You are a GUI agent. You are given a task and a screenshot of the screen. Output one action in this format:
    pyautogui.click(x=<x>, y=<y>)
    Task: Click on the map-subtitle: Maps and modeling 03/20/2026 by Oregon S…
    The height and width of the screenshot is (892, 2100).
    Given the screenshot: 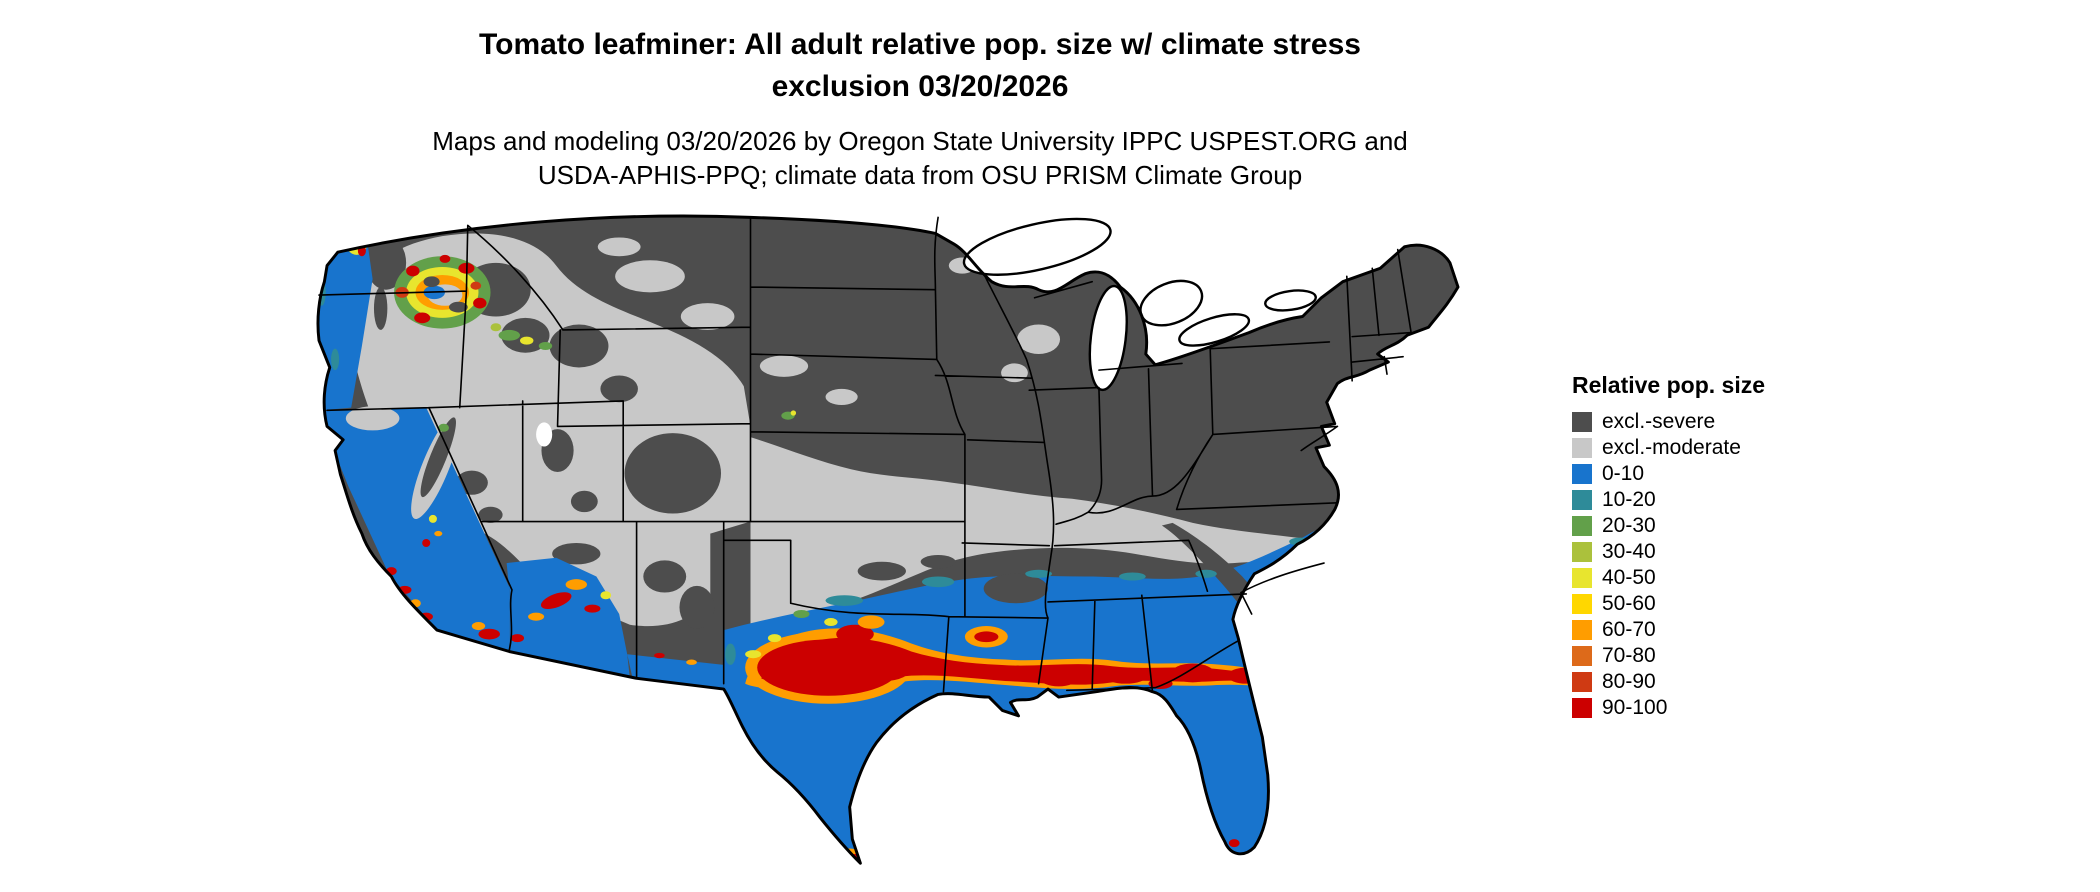 What is the action you would take?
    pyautogui.click(x=920, y=158)
    